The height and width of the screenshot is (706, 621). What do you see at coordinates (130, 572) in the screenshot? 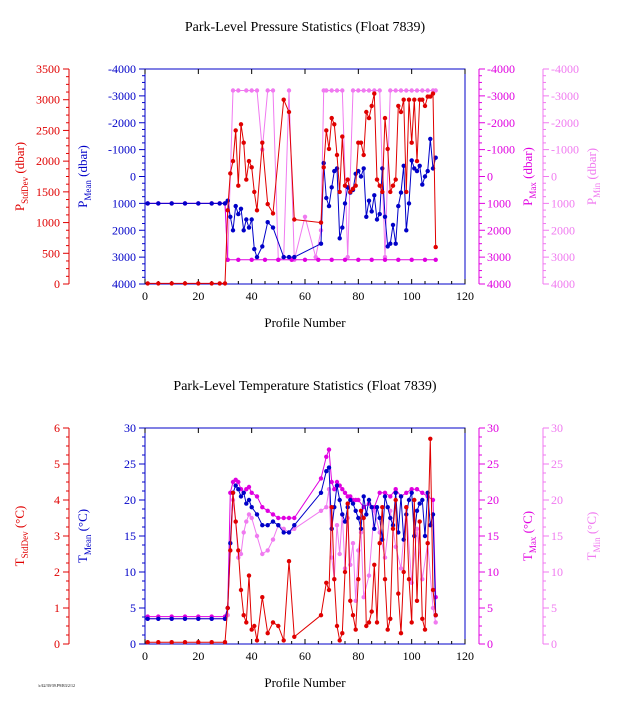
I see `temperature-mean-tick-label: 10` at bounding box center [130, 572].